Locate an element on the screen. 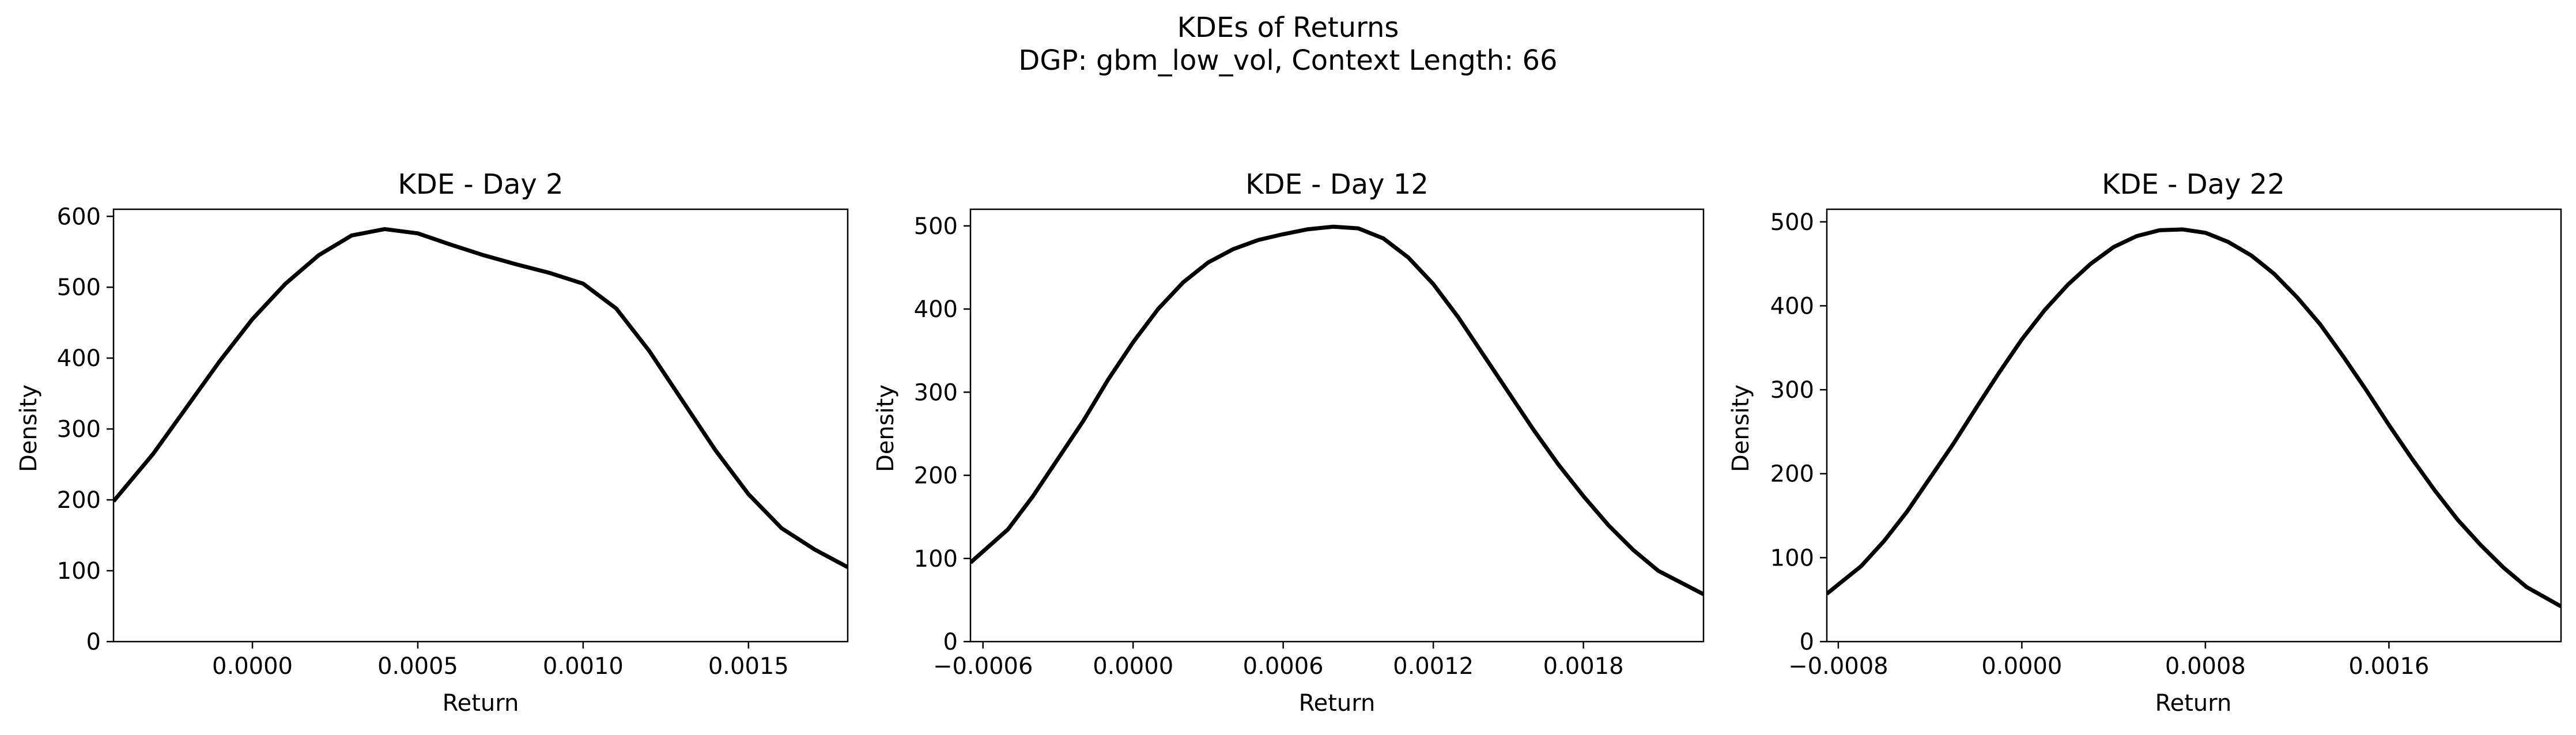 The image size is (2576, 735). x-tick-label: −0.0006 is located at coordinates (983, 666).